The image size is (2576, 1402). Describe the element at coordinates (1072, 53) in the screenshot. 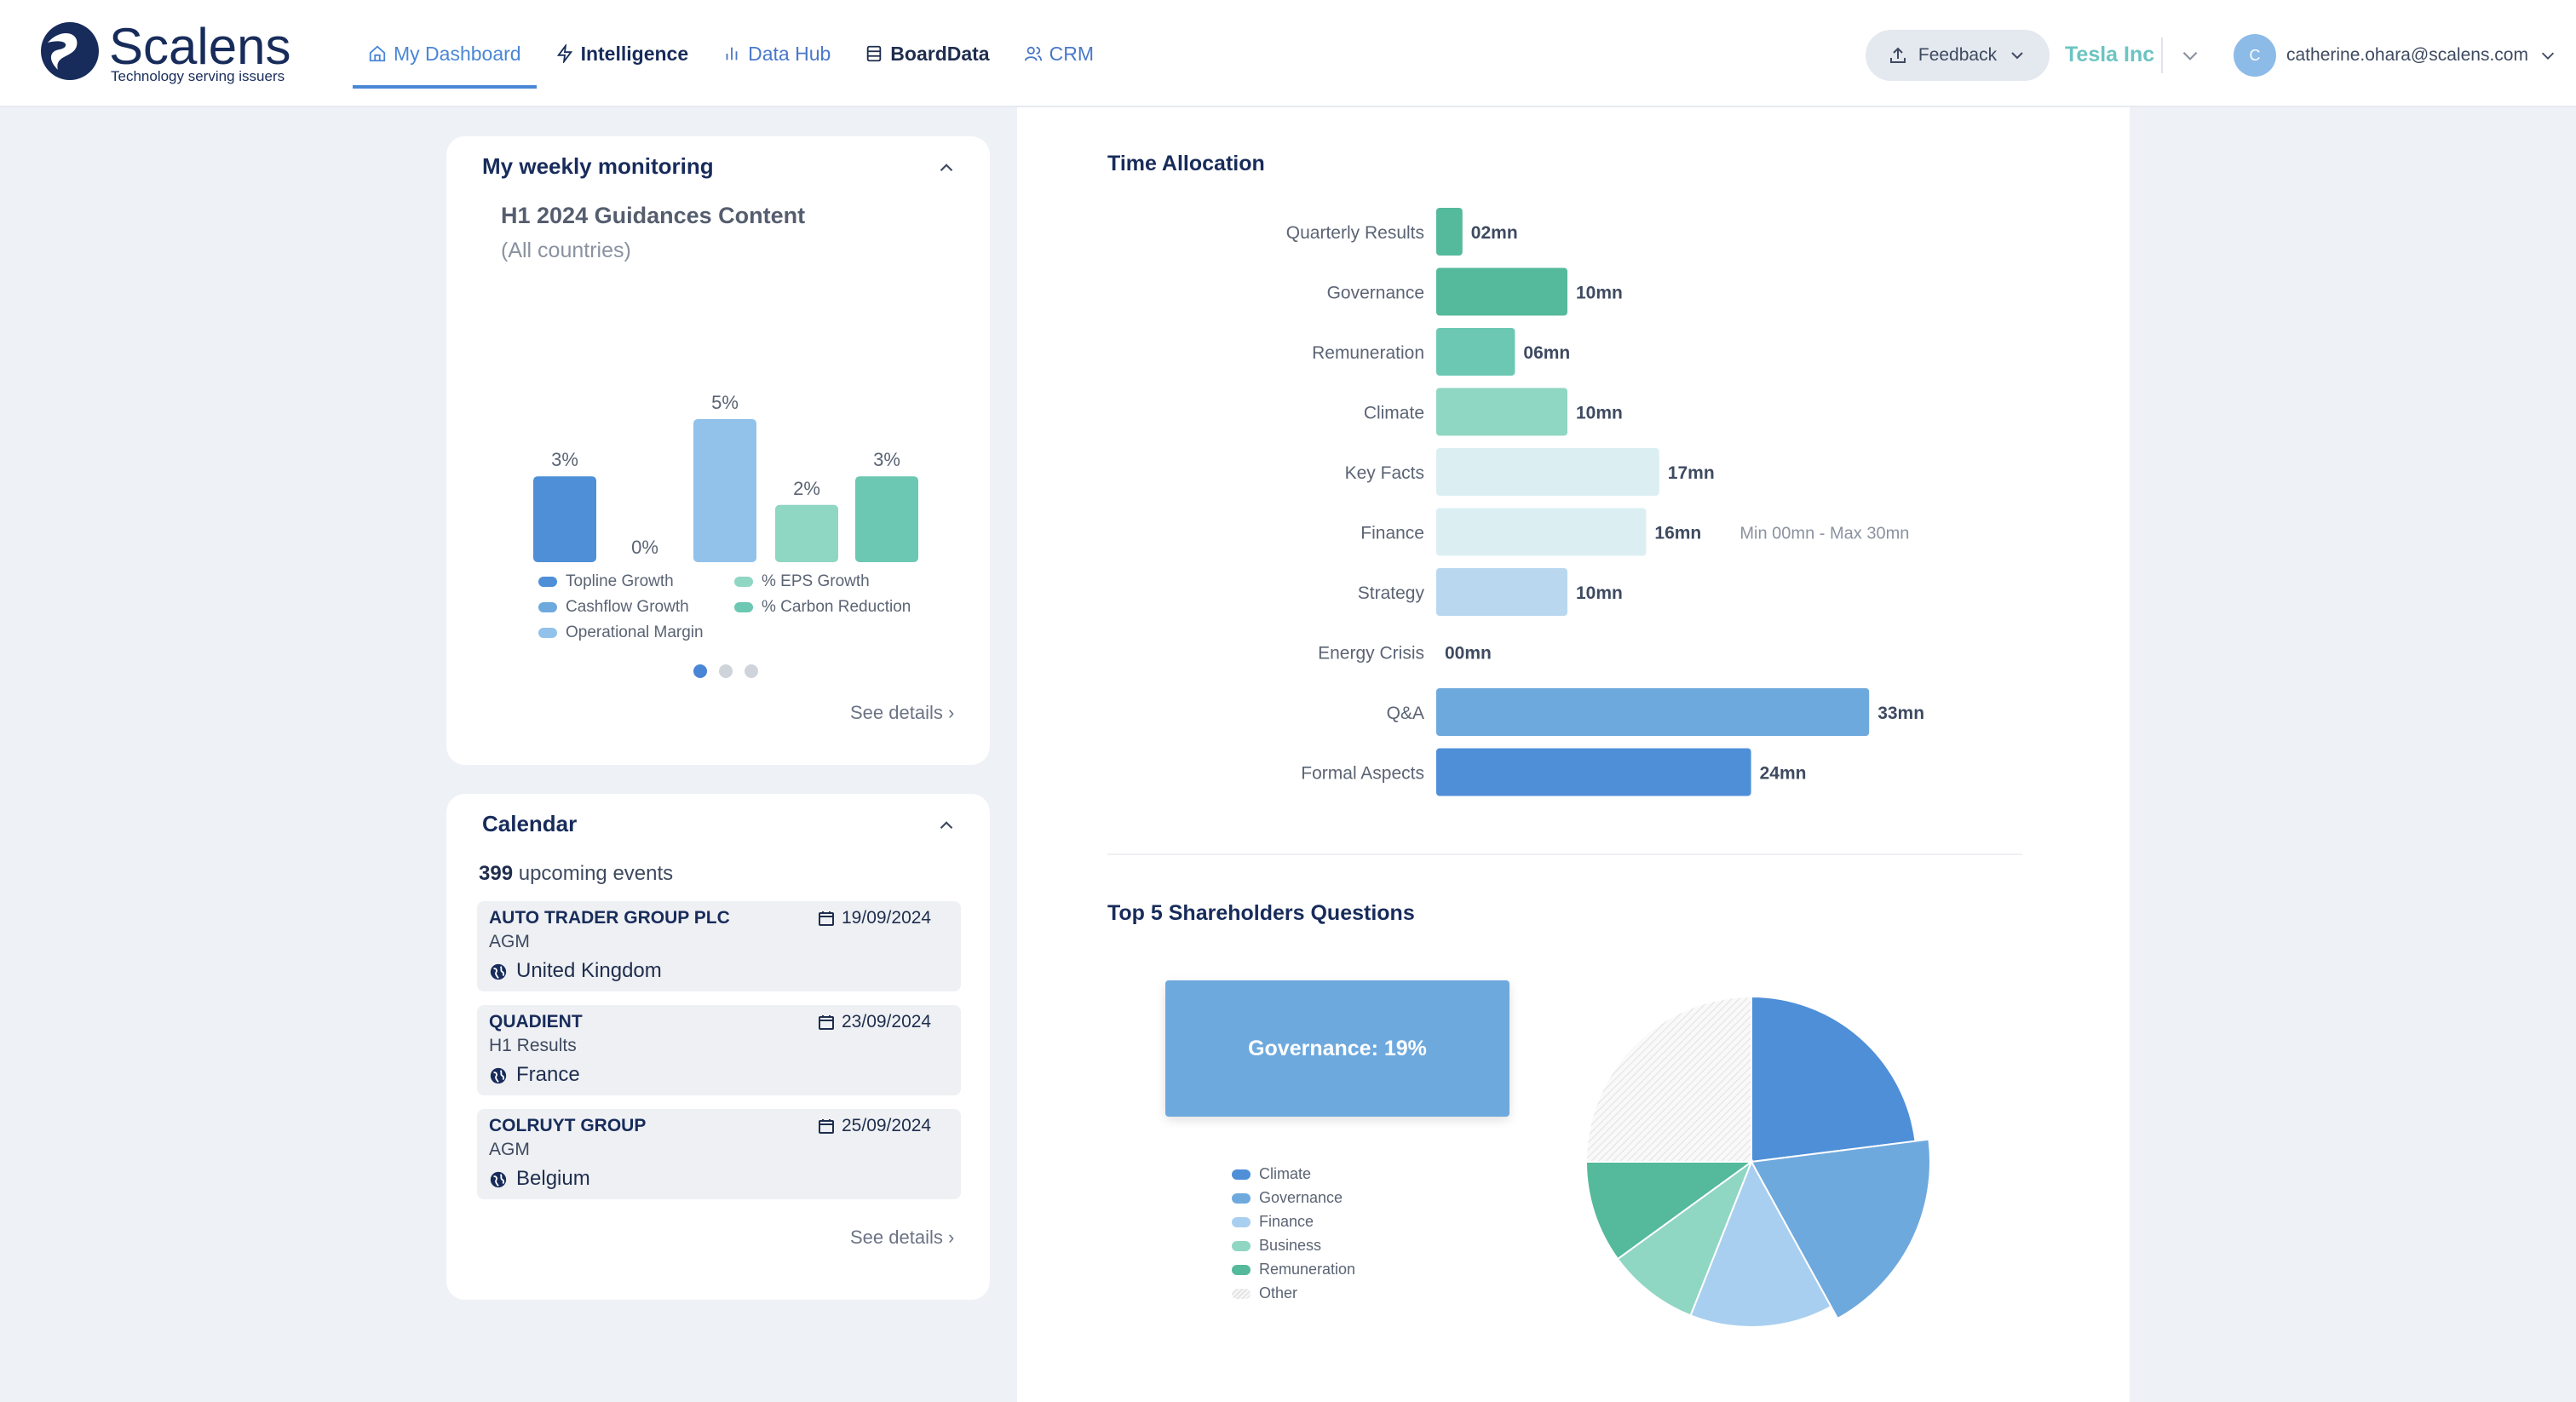

I see `nav-label: CRM` at that location.